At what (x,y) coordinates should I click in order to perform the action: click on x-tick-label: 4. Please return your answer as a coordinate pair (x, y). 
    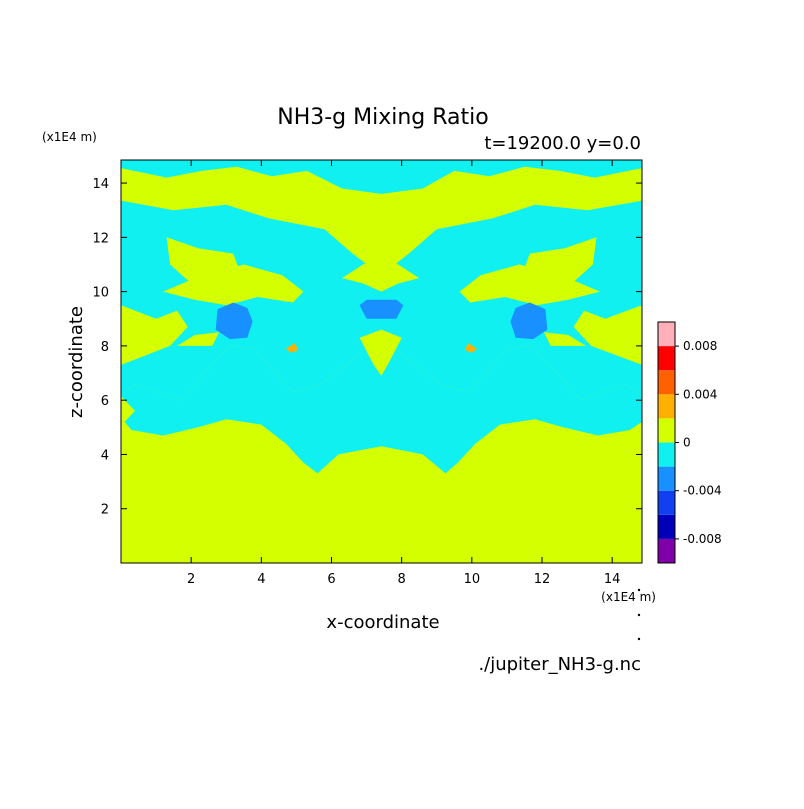
    Looking at the image, I should click on (261, 579).